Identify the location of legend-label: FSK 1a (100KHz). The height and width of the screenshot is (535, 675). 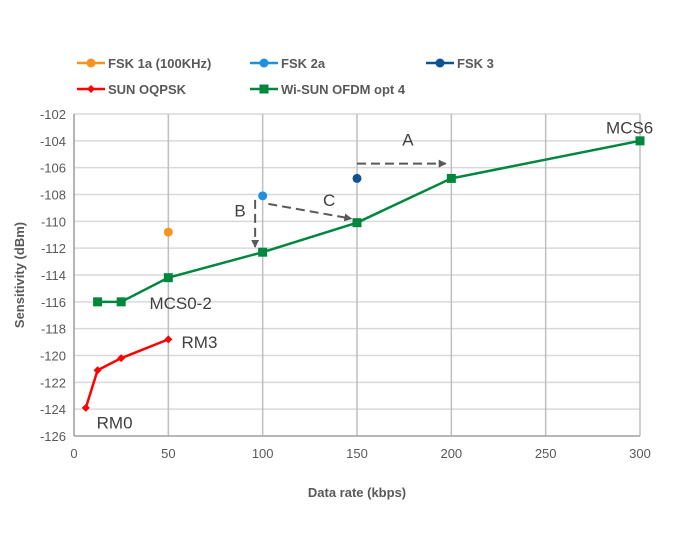
(159, 63).